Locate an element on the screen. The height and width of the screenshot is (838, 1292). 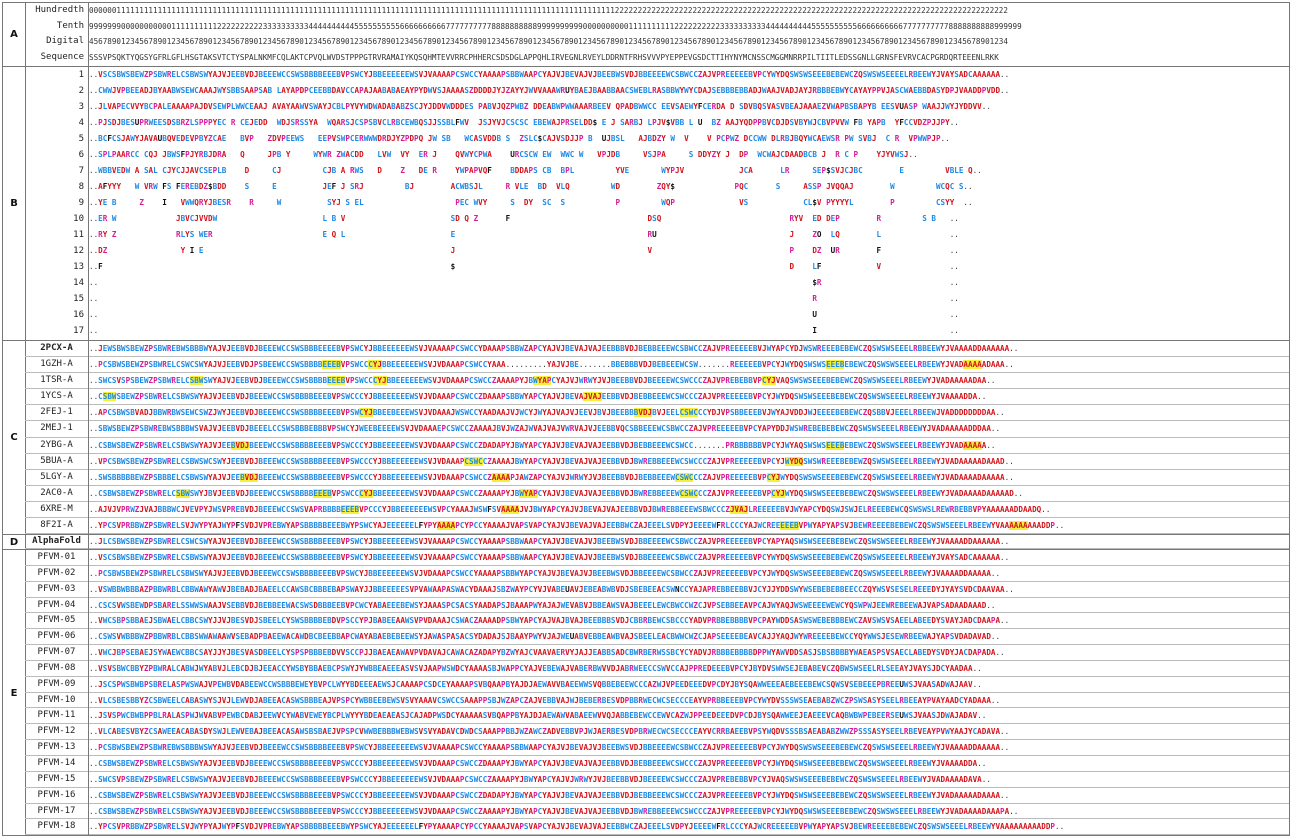
section-letter-b: B is located at coordinates (14, 203).